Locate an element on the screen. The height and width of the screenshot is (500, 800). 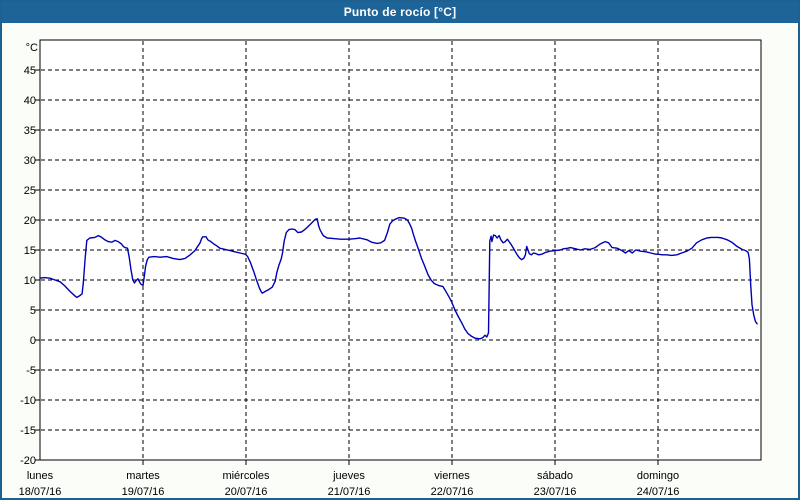
y-axis-label: 45 is located at coordinates (30, 71).